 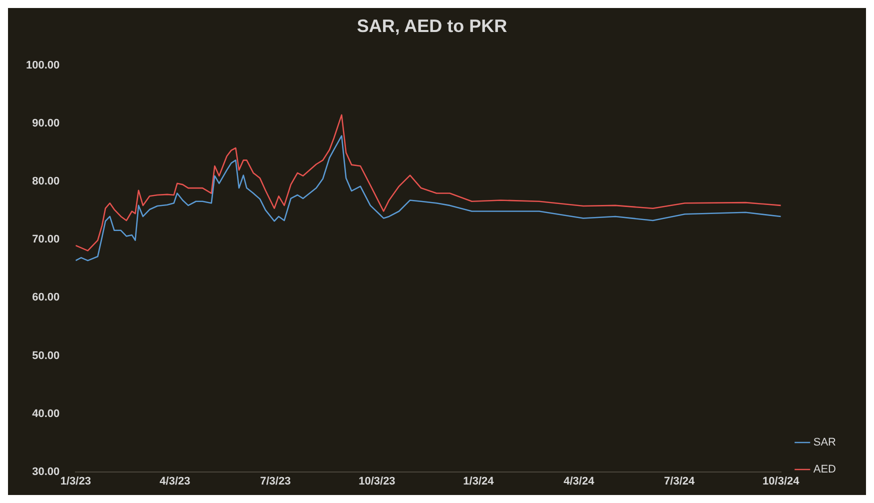 I want to click on x-tick-label: 4/3/23, so click(x=175, y=481).